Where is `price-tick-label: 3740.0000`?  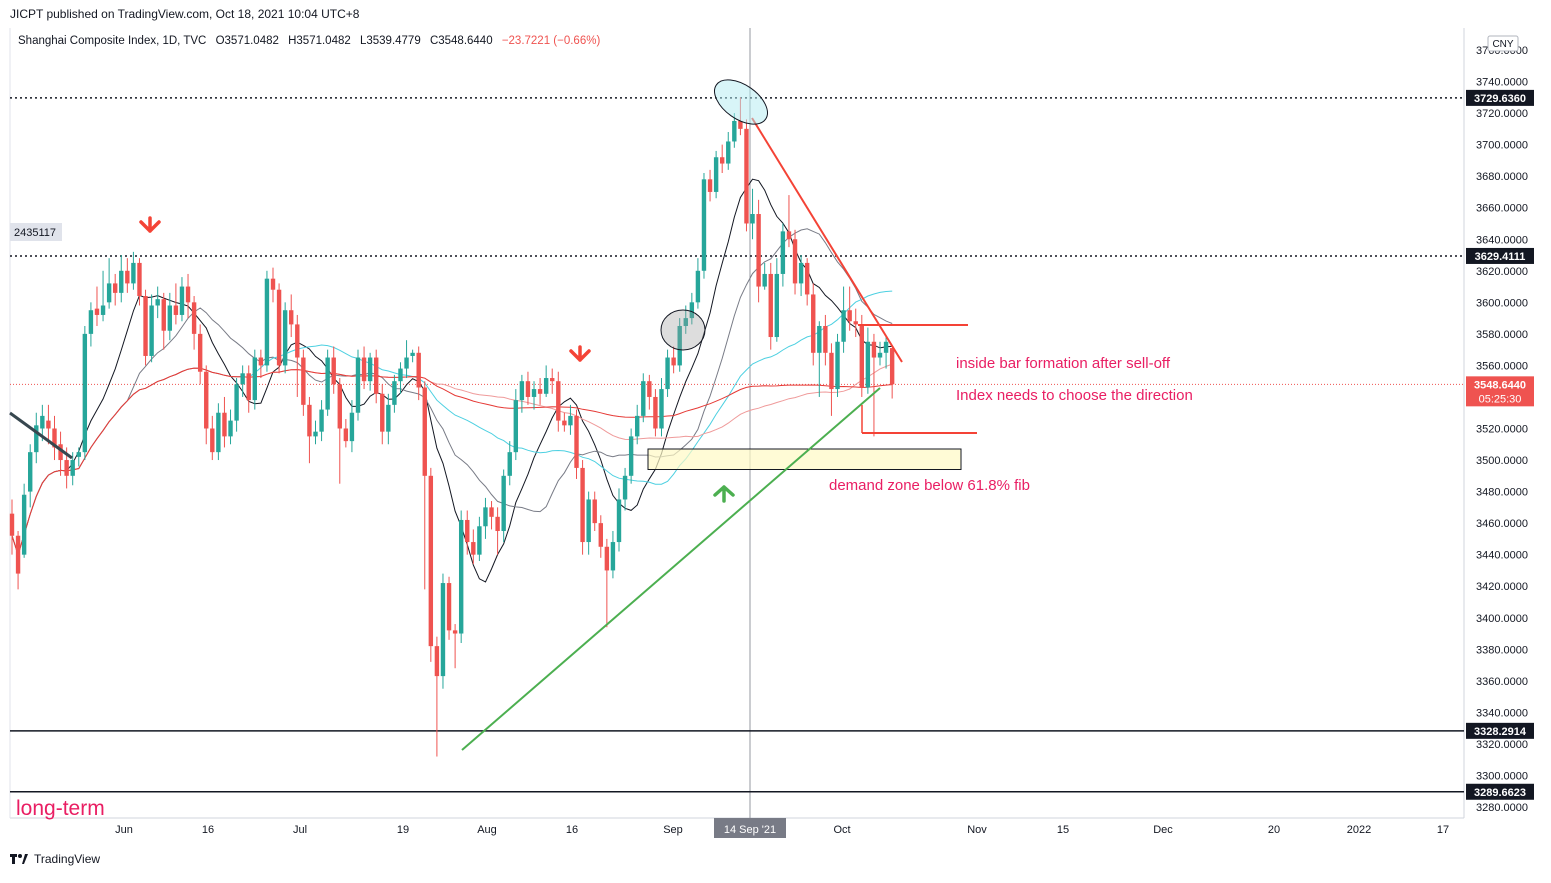
price-tick-label: 3740.0000 is located at coordinates (1502, 83).